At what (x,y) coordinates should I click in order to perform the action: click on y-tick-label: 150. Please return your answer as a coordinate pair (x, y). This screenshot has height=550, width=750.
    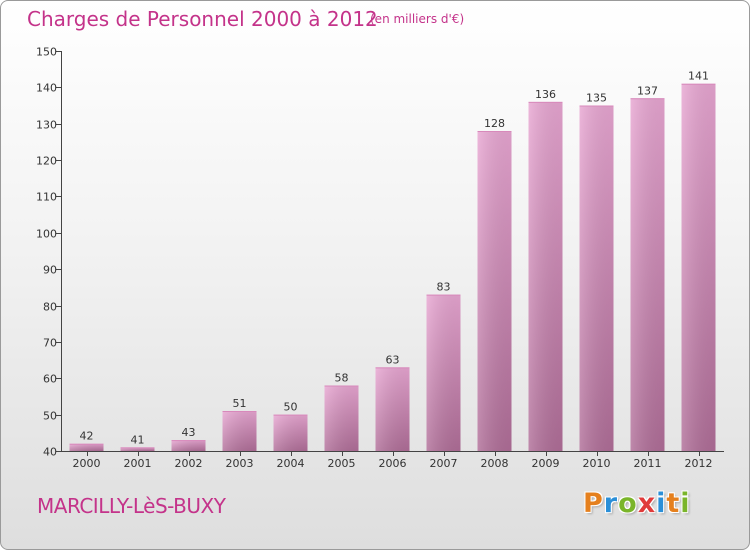
    Looking at the image, I should click on (46, 52).